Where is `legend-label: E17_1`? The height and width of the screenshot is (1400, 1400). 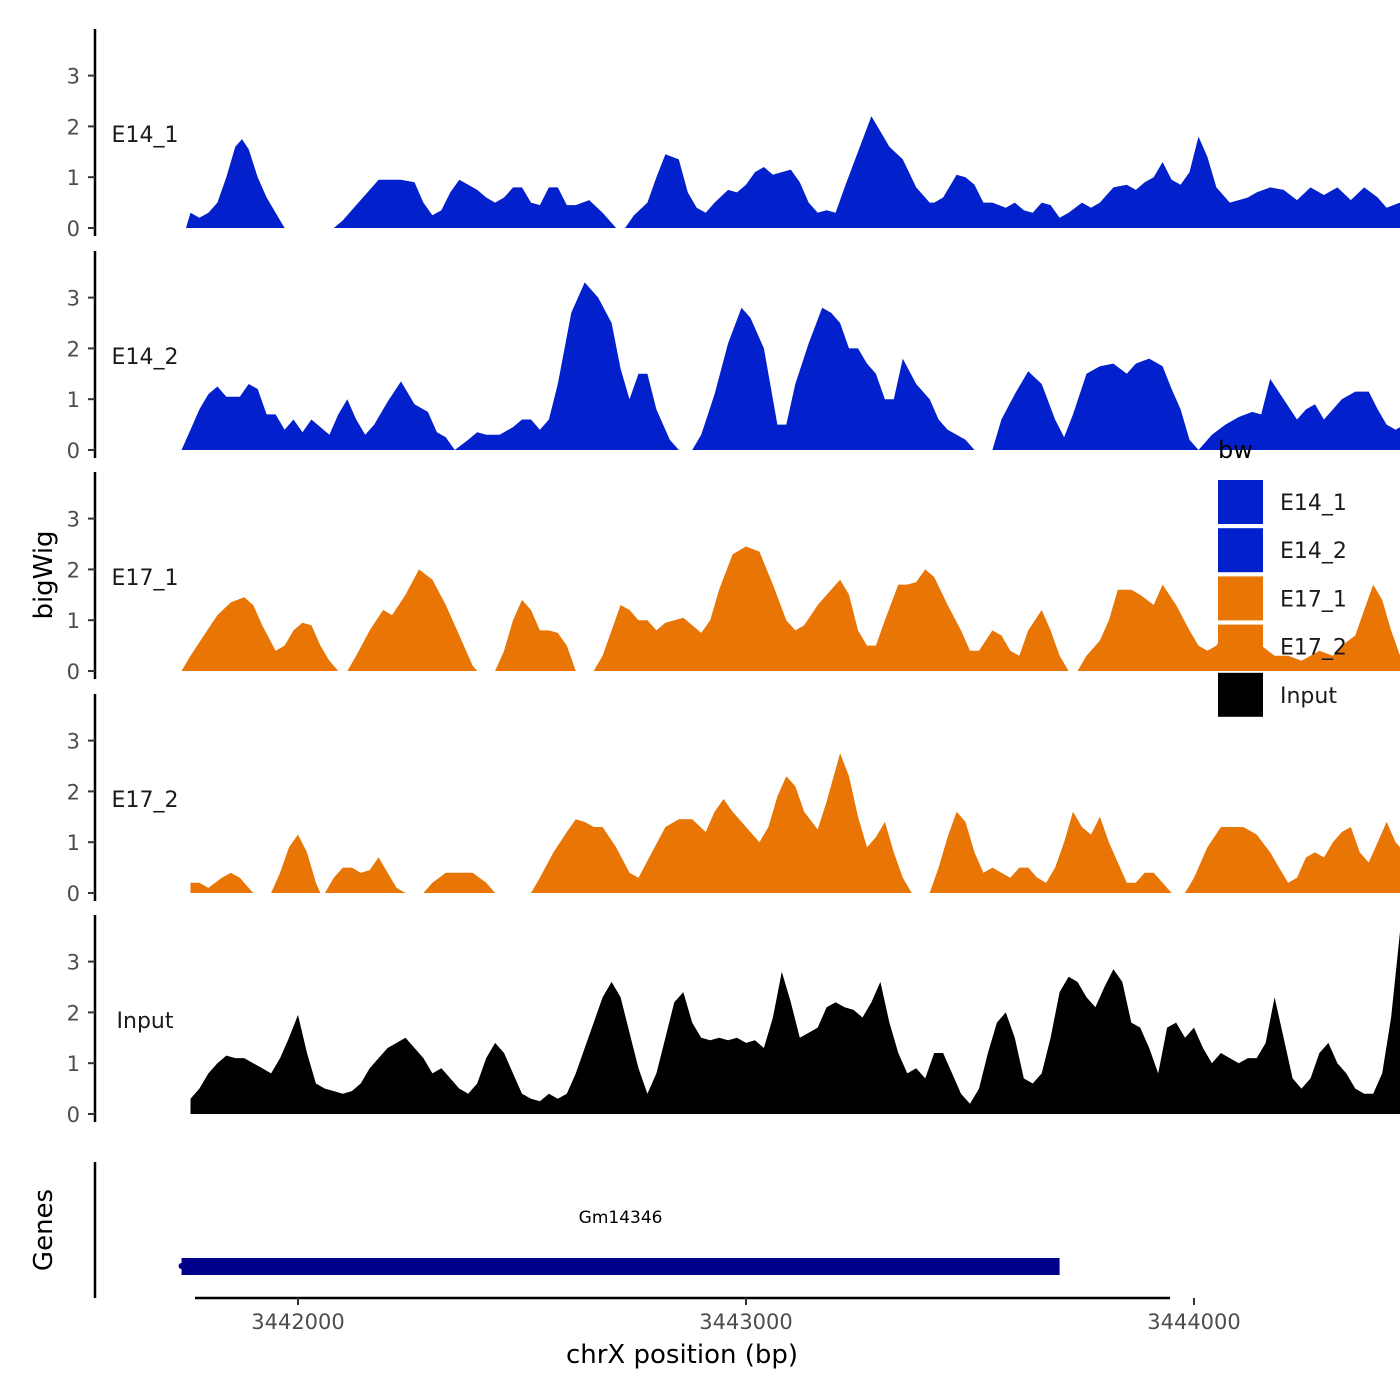 legend-label: E17_1 is located at coordinates (1313, 599).